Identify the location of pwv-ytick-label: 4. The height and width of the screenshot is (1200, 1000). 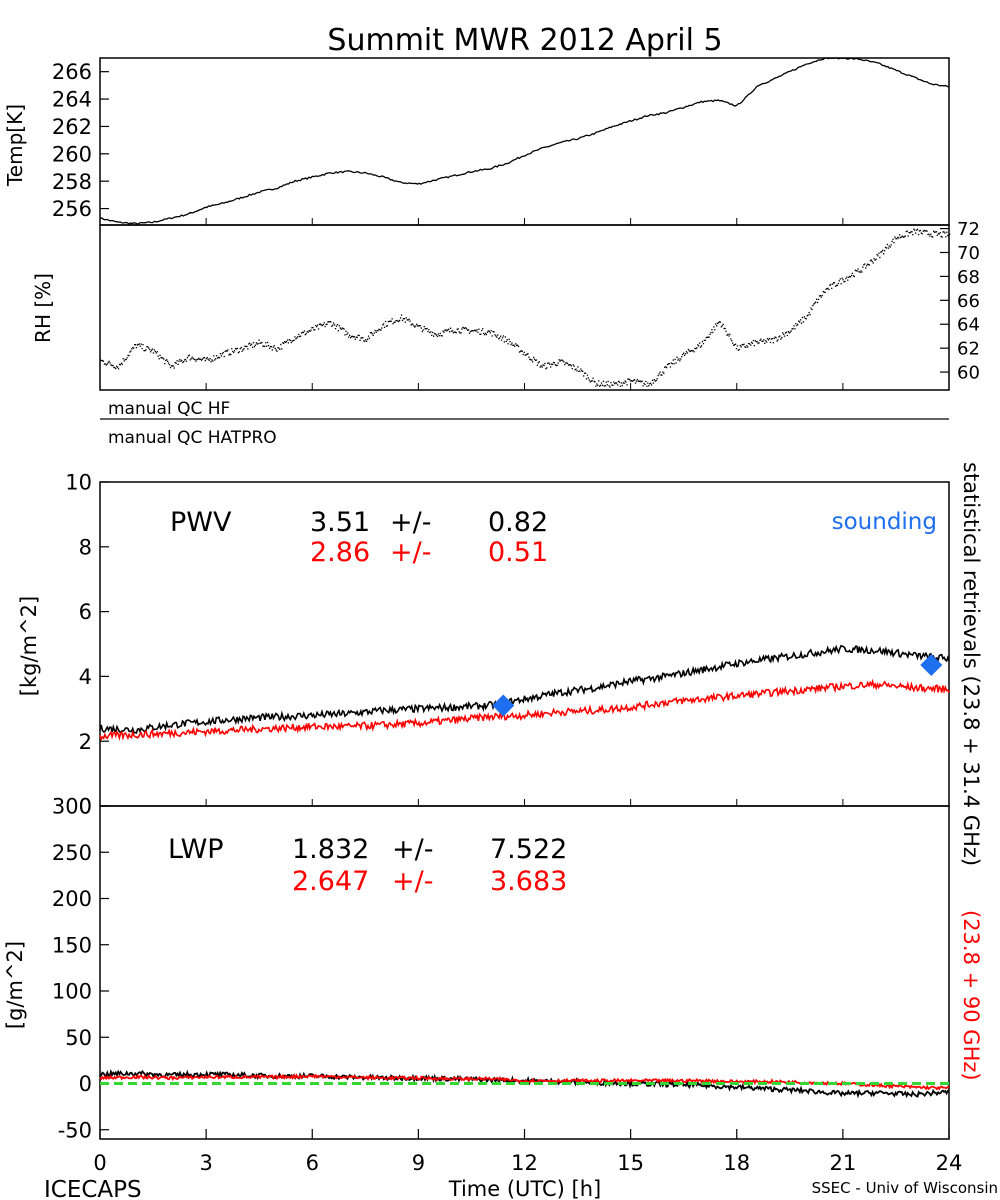
(85, 677).